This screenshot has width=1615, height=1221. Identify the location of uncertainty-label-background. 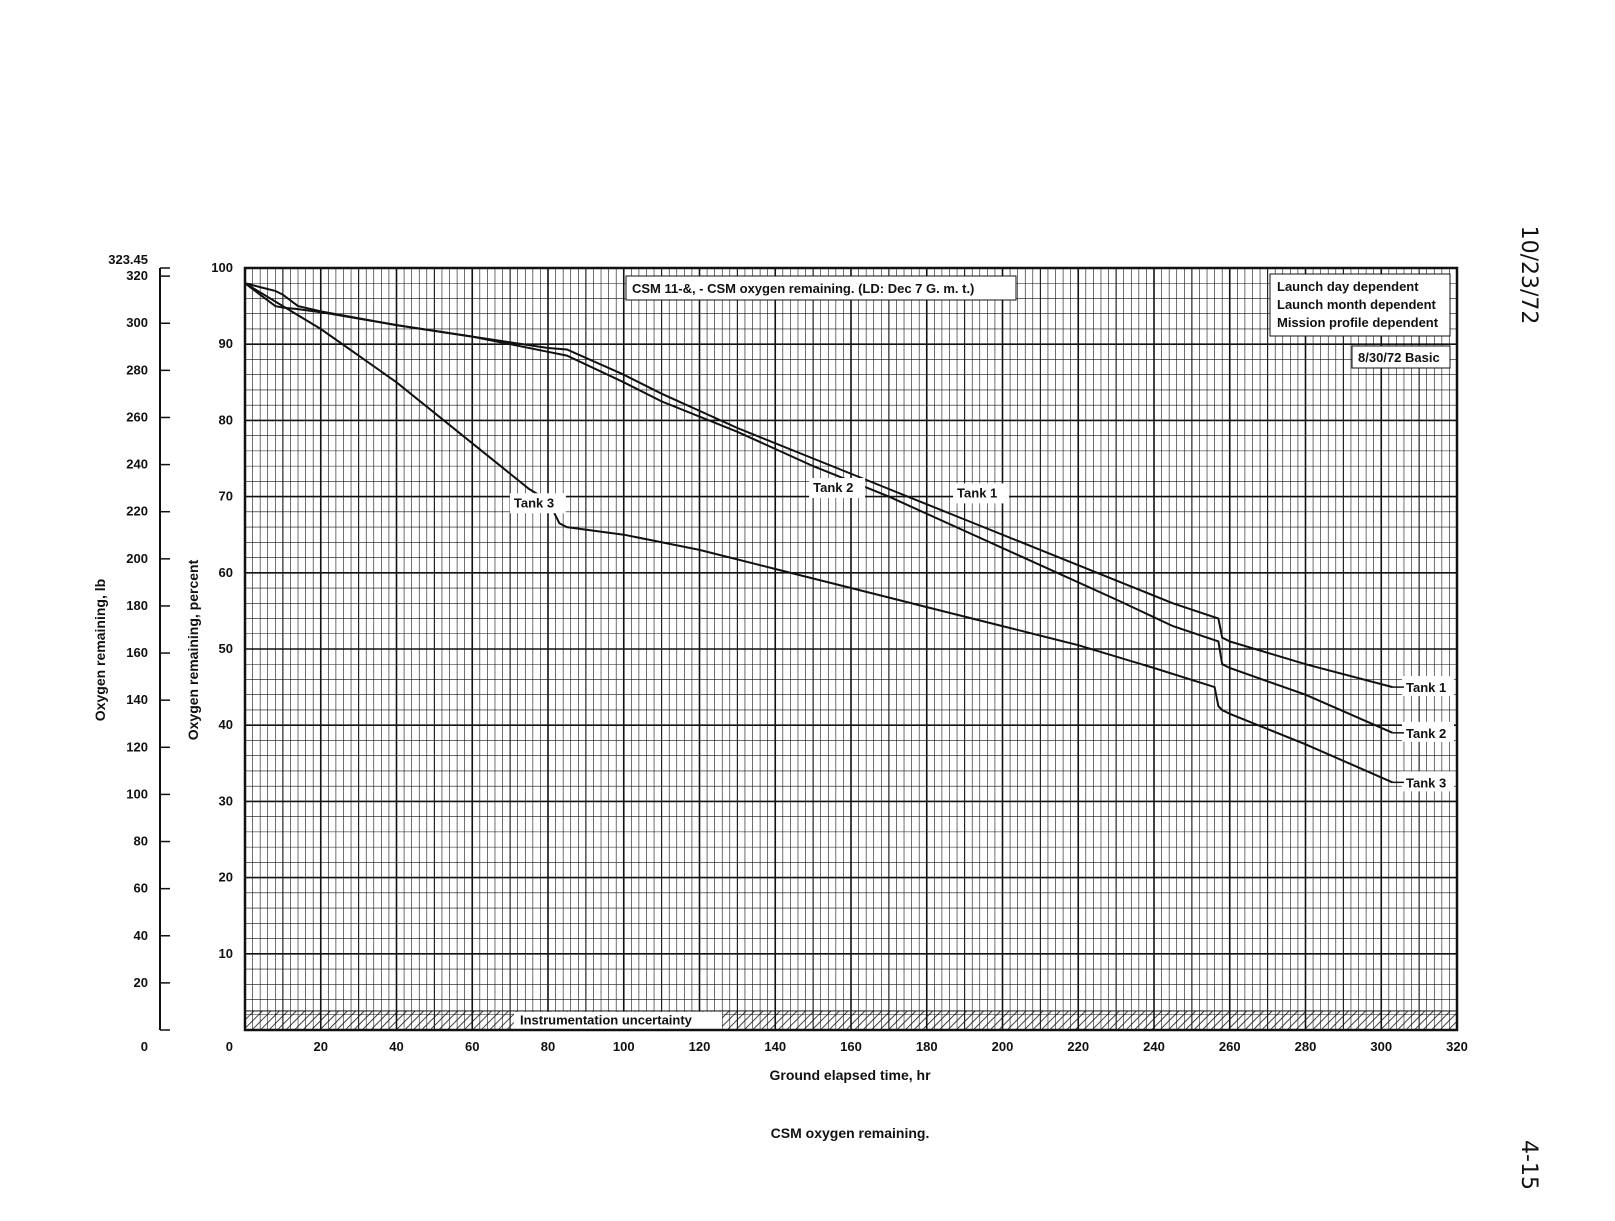
(618, 1020).